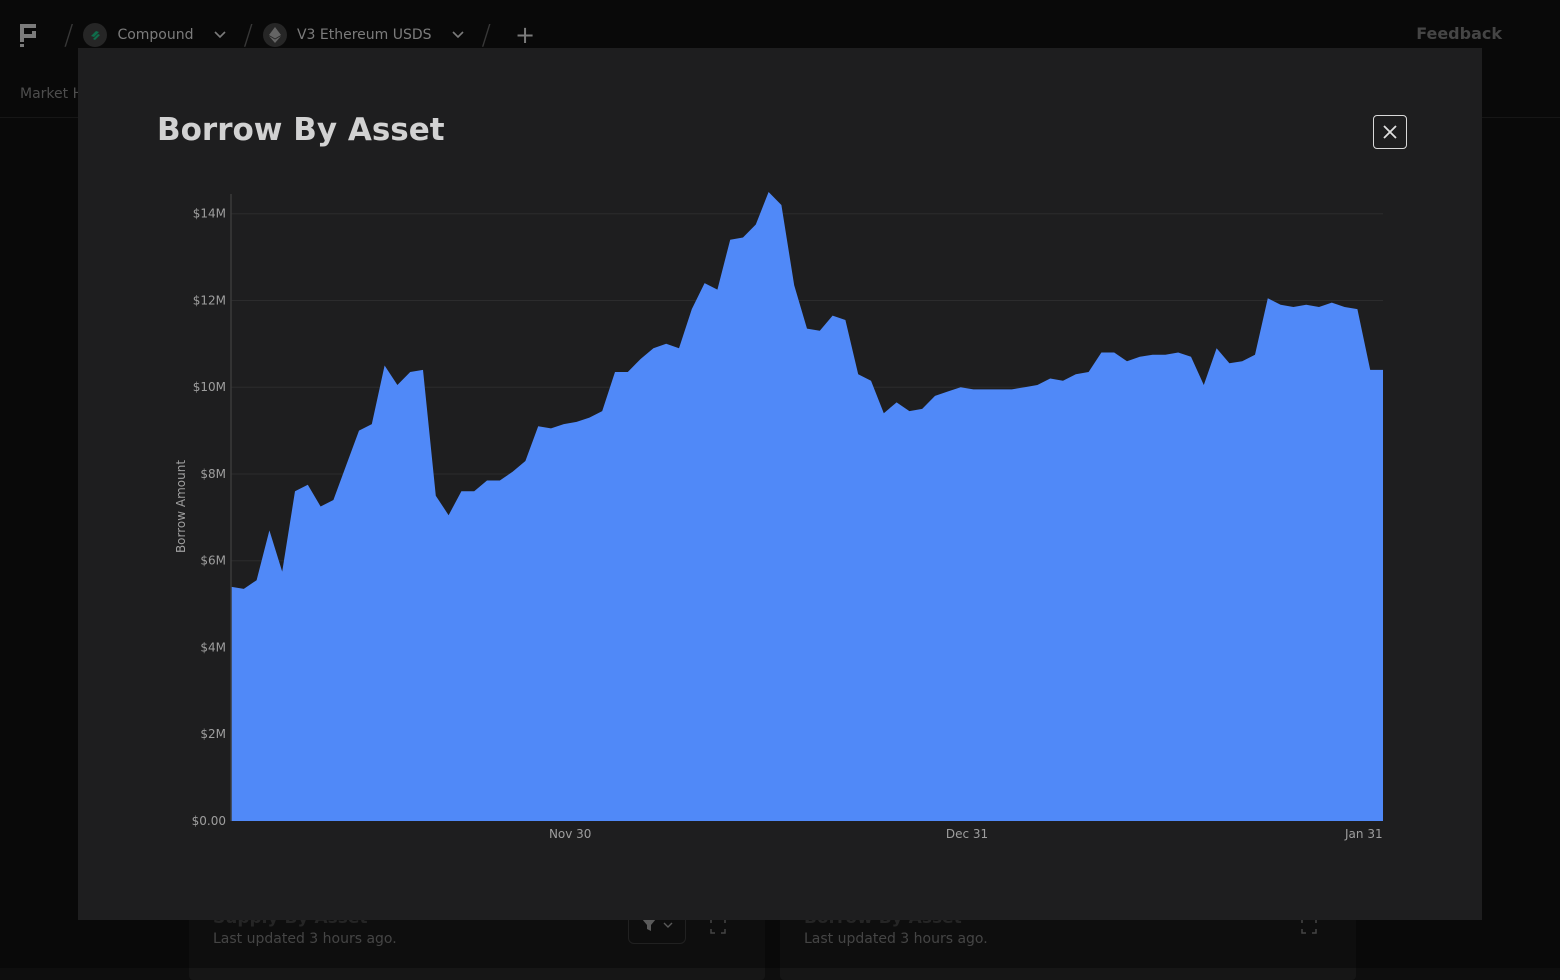 The image size is (1560, 980). What do you see at coordinates (213, 734) in the screenshot?
I see `y-tick-label: $2M` at bounding box center [213, 734].